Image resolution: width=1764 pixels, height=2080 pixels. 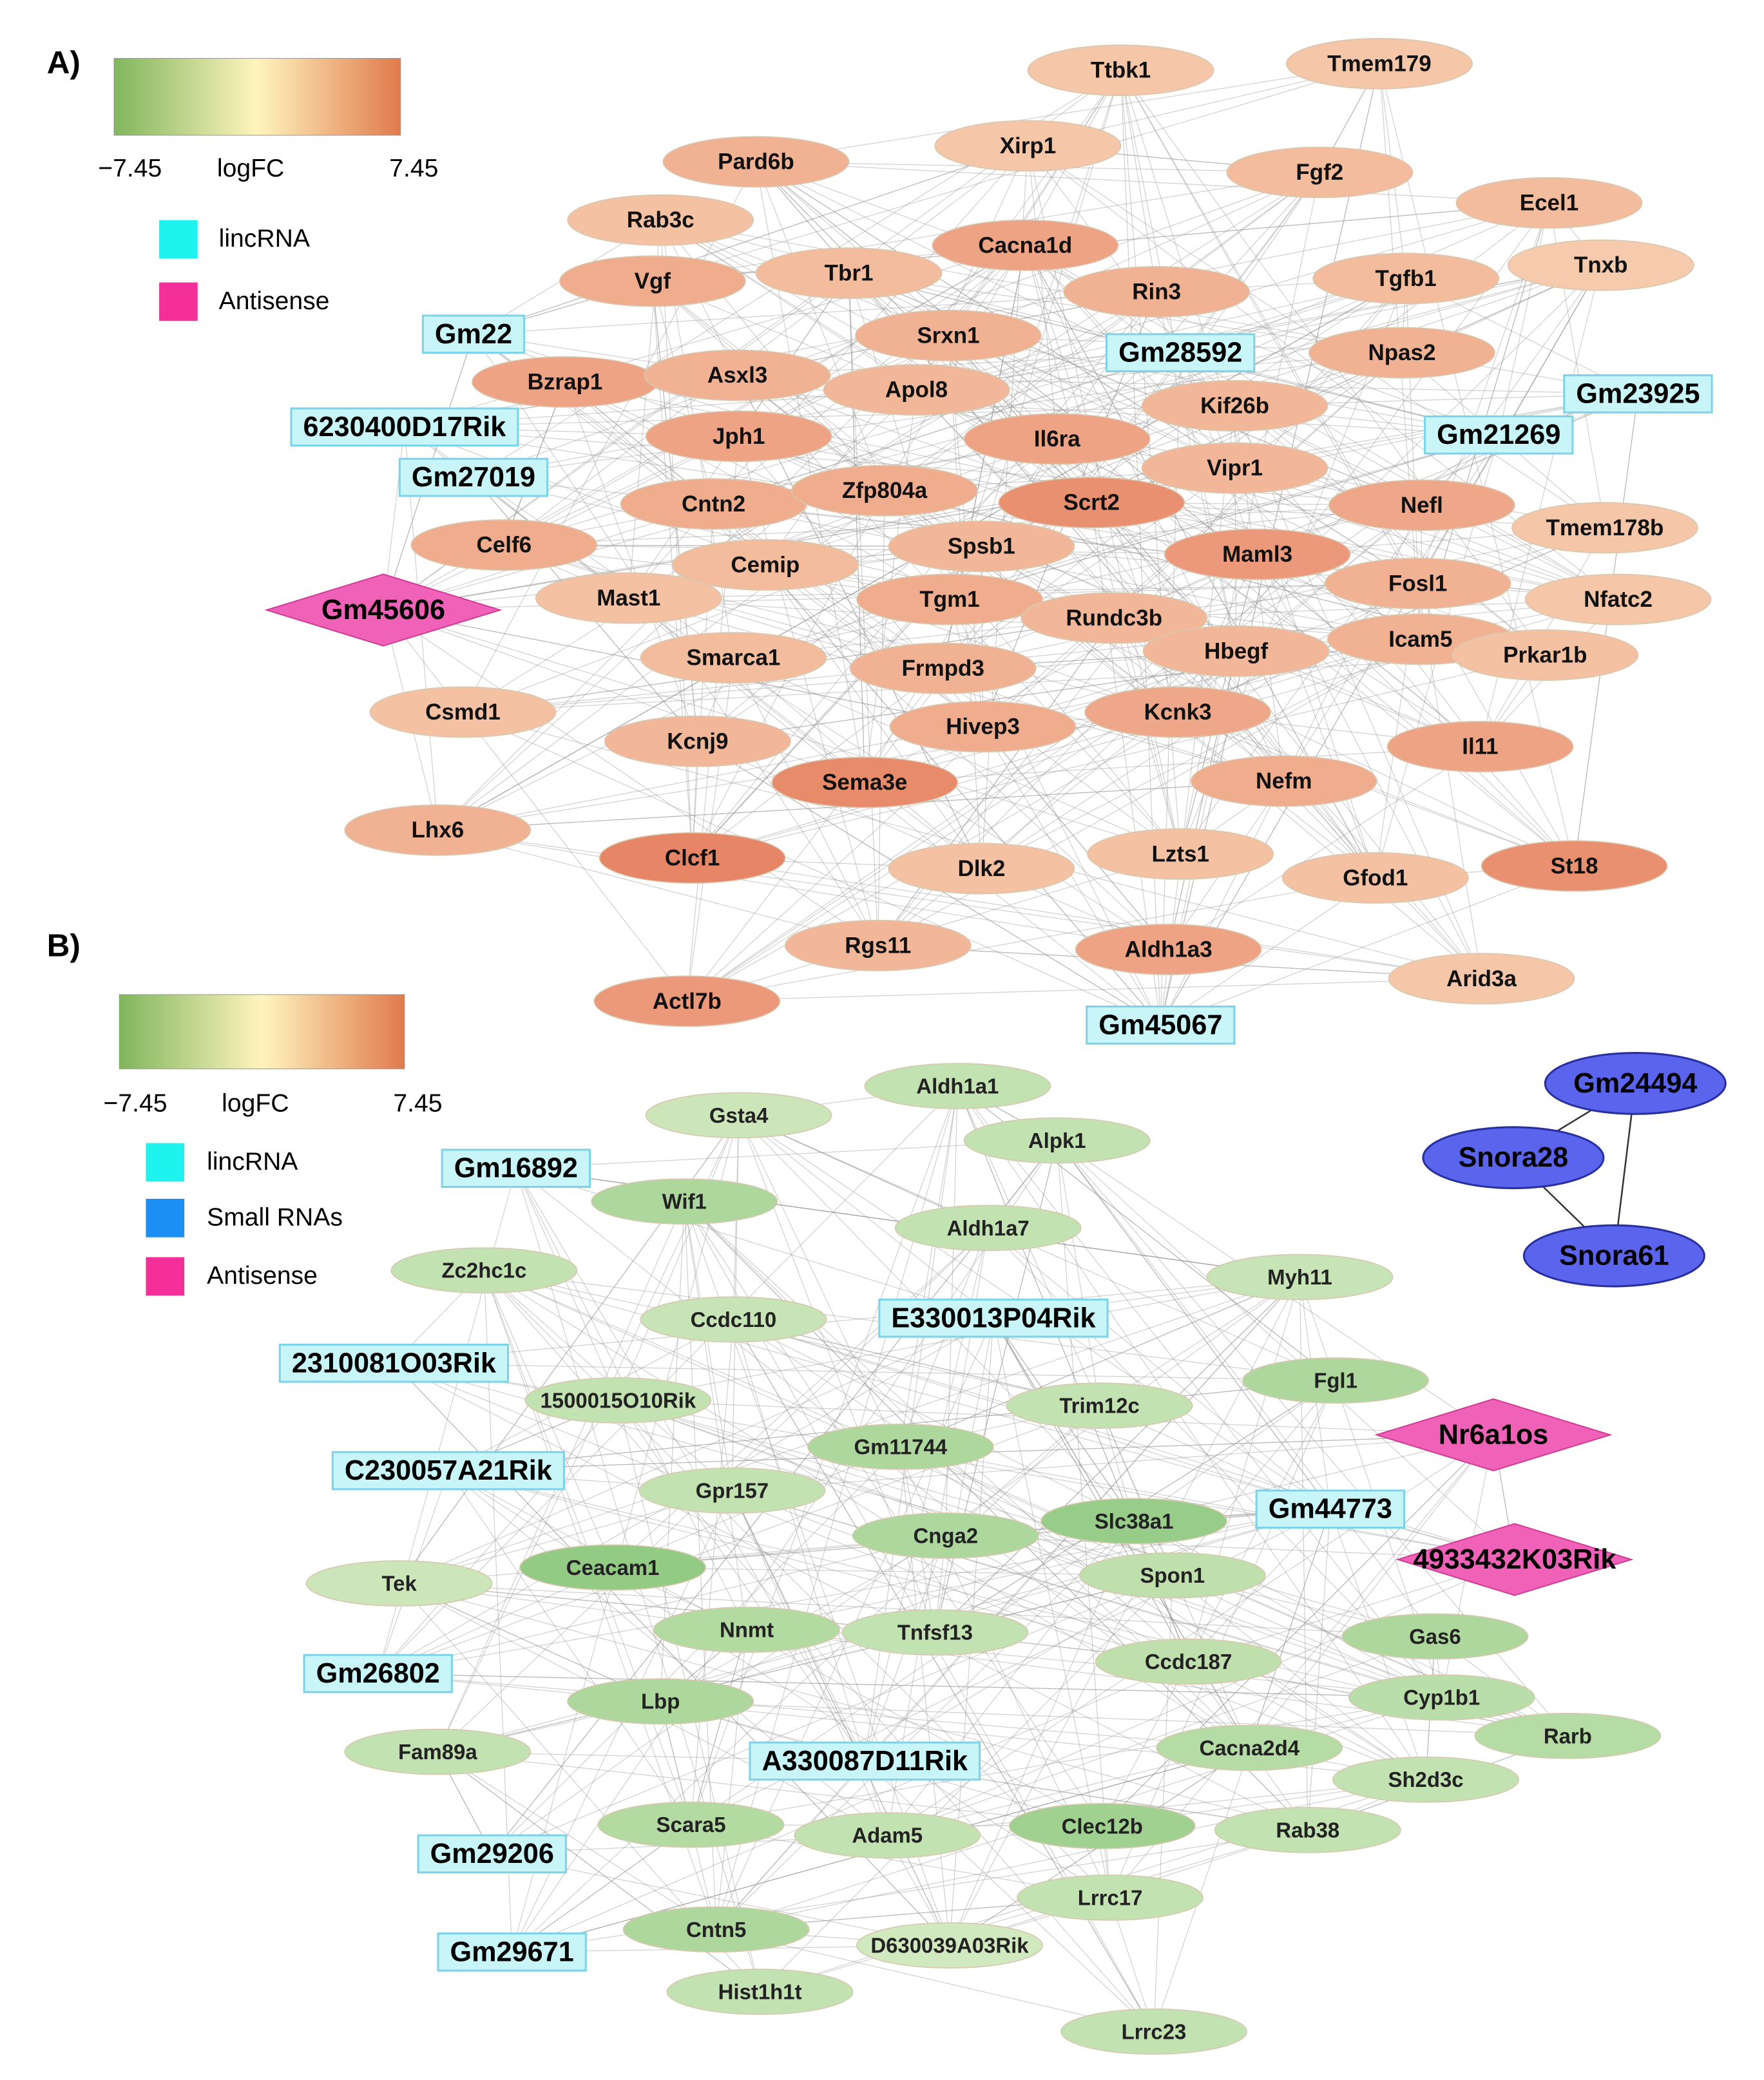 I want to click on node-label: Rin3, so click(x=1156, y=291).